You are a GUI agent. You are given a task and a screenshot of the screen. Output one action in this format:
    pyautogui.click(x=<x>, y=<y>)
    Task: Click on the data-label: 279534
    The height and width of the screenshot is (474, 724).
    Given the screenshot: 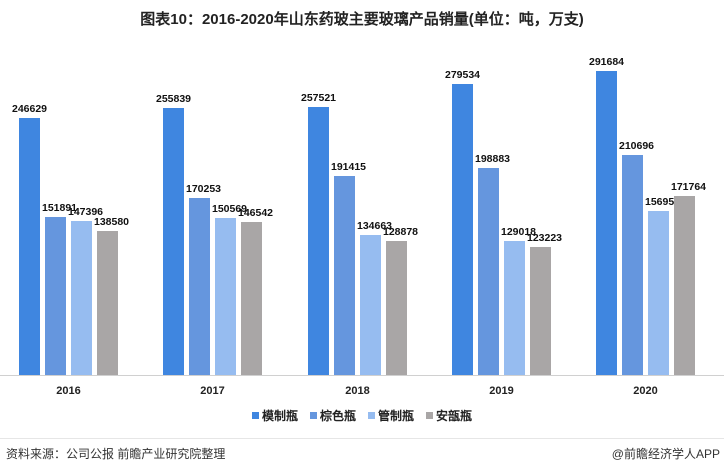 What is the action you would take?
    pyautogui.click(x=462, y=75)
    